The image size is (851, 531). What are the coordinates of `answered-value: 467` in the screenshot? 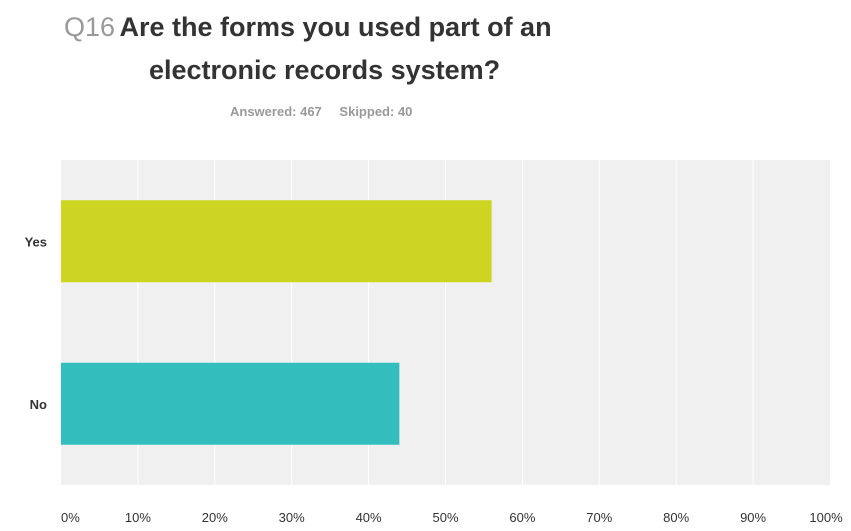 It's located at (311, 111).